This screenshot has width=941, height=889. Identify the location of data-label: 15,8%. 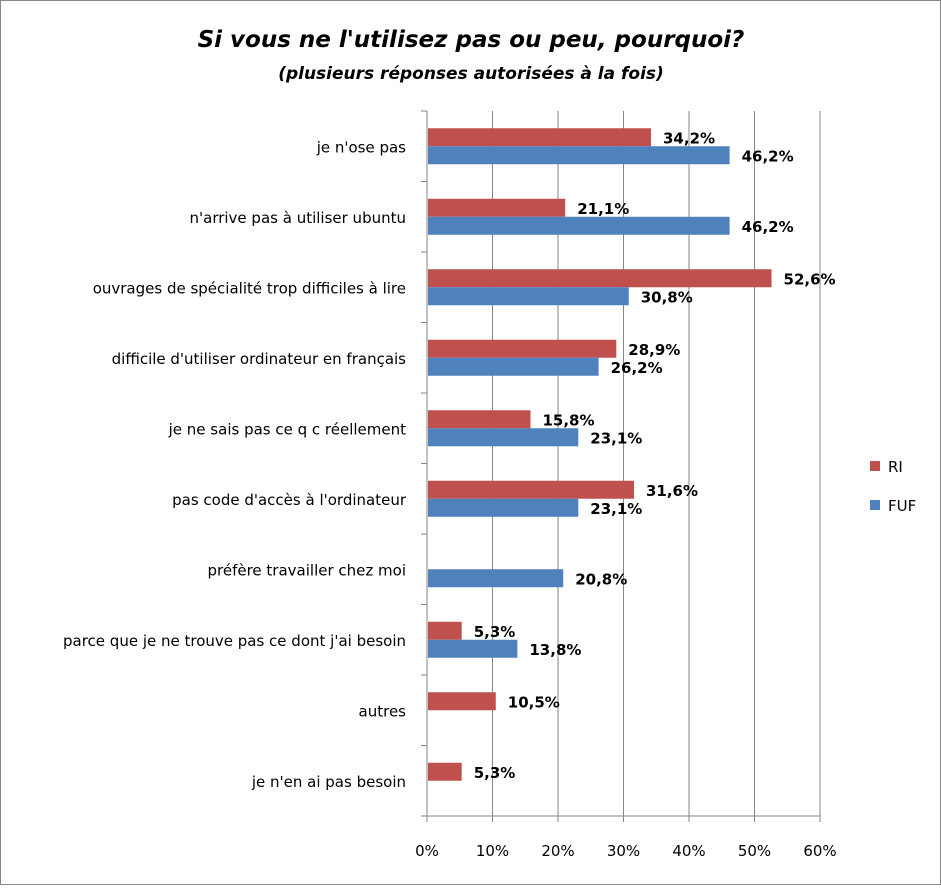
(568, 420).